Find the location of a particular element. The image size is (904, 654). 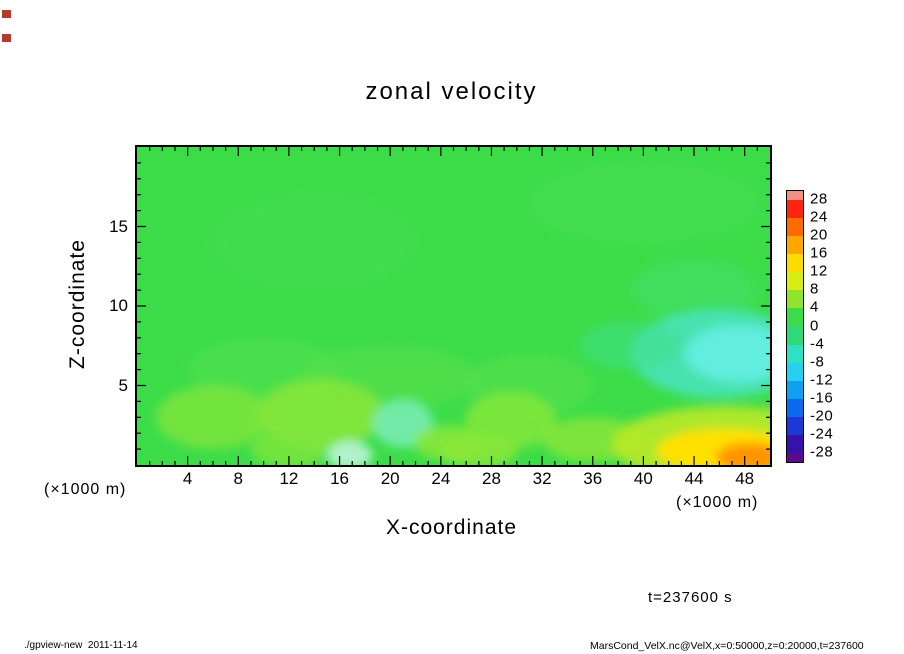

colorbar-labels: 28 24 20 16 12 8 4 0 -4 -8 -12 -16 -20 -24 -28 is located at coordinates (832, 325).